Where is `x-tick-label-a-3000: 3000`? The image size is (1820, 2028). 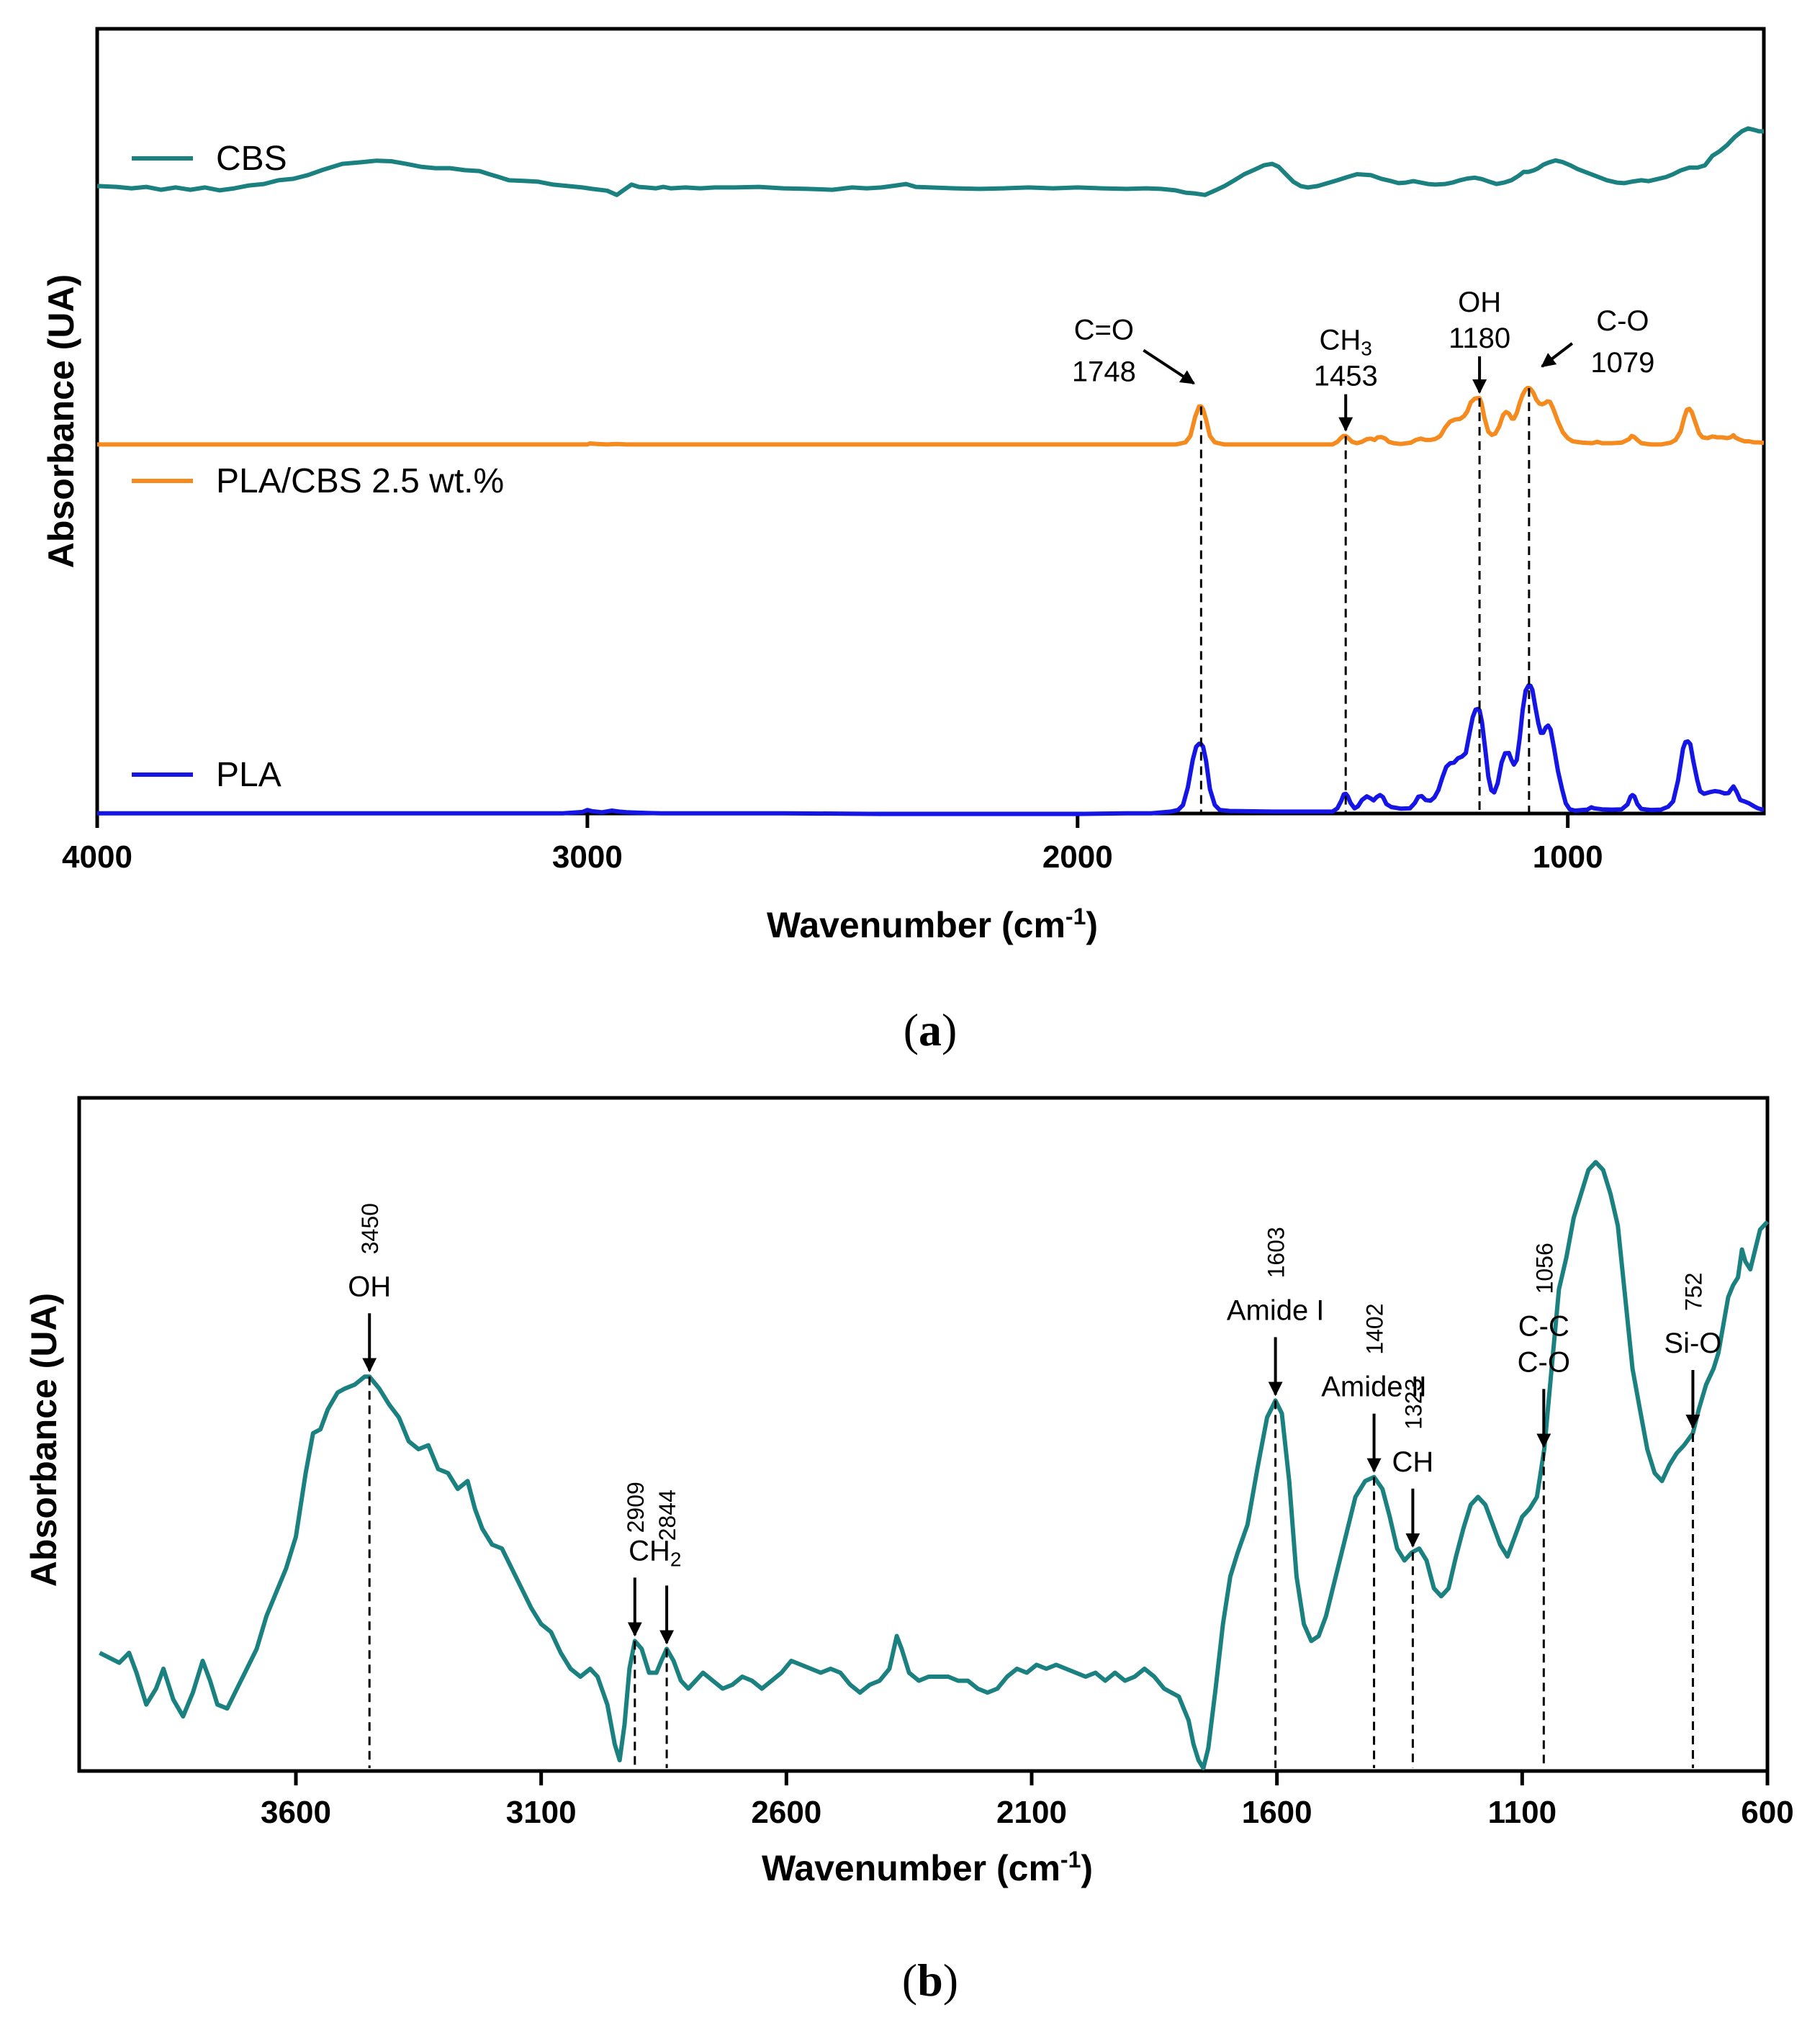 x-tick-label-a-3000: 3000 is located at coordinates (587, 857).